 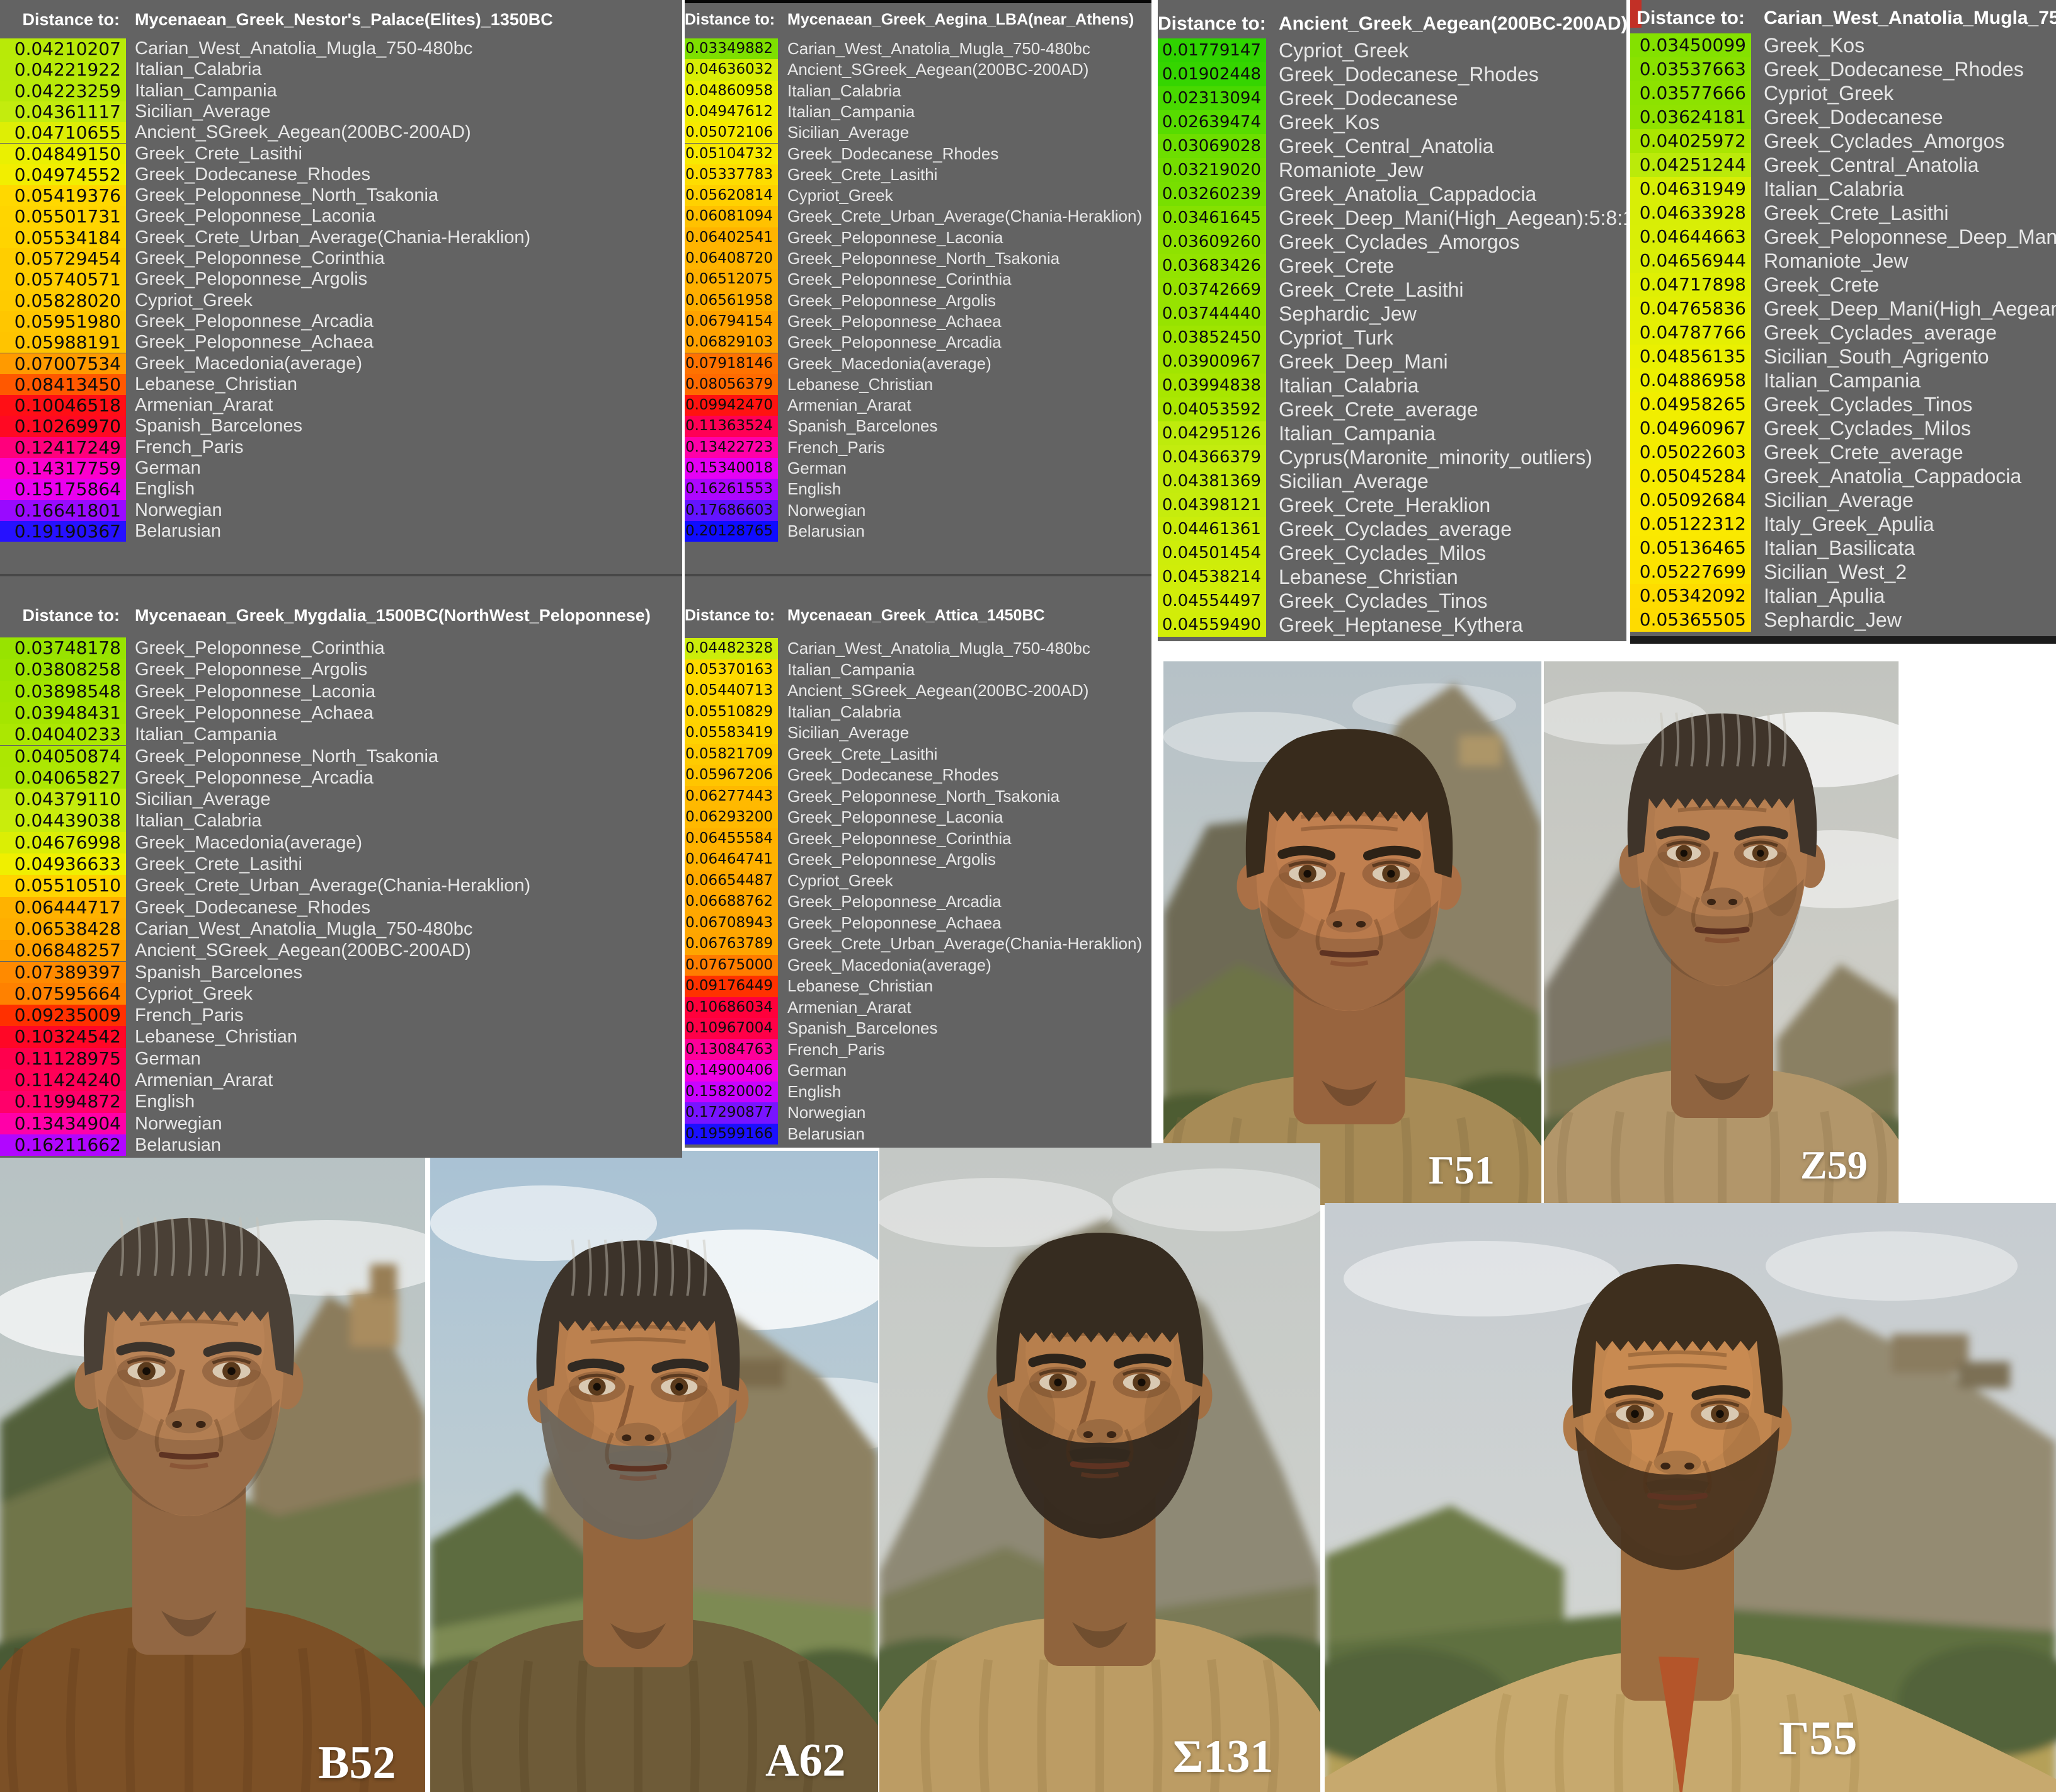 I want to click on distance-value: 0.09942470, so click(x=731, y=405).